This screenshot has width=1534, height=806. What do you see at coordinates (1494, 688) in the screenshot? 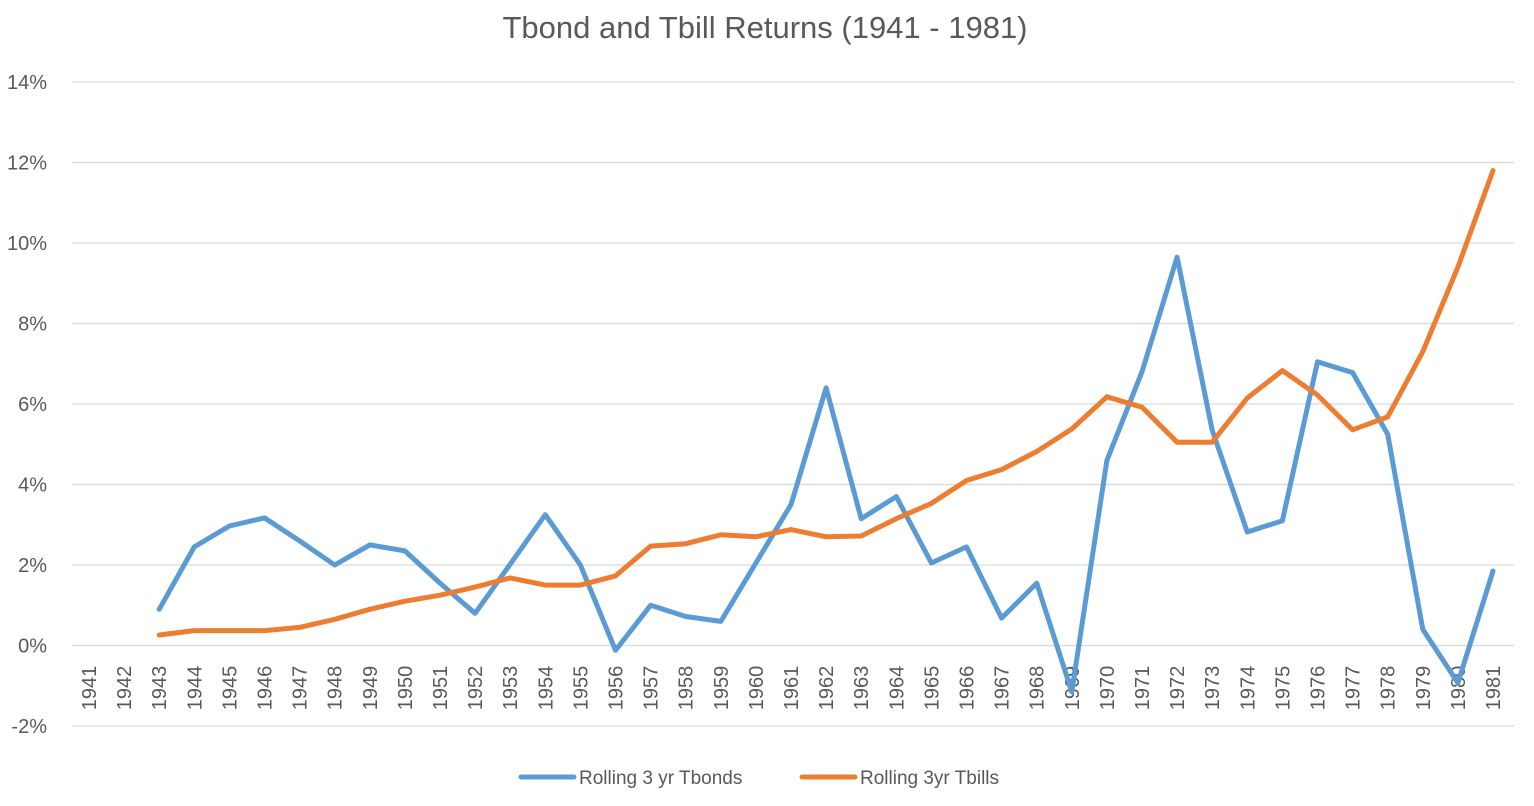
I see `x-tick-label: 1981` at bounding box center [1494, 688].